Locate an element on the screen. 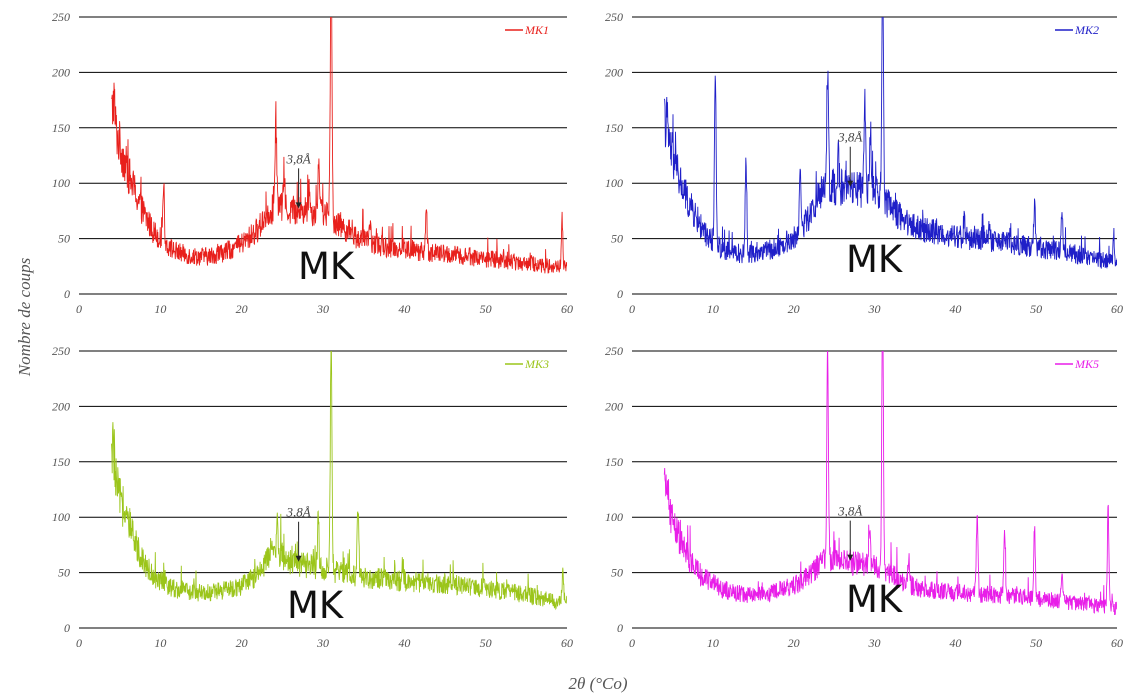 Image resolution: width=1130 pixels, height=697 pixels. legend-label: MK5 is located at coordinates (1086, 364).